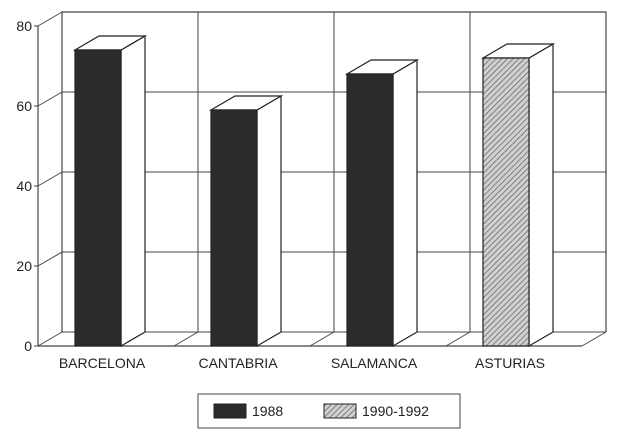 This screenshot has height=437, width=619. I want to click on y-tick-label: 60, so click(24, 106).